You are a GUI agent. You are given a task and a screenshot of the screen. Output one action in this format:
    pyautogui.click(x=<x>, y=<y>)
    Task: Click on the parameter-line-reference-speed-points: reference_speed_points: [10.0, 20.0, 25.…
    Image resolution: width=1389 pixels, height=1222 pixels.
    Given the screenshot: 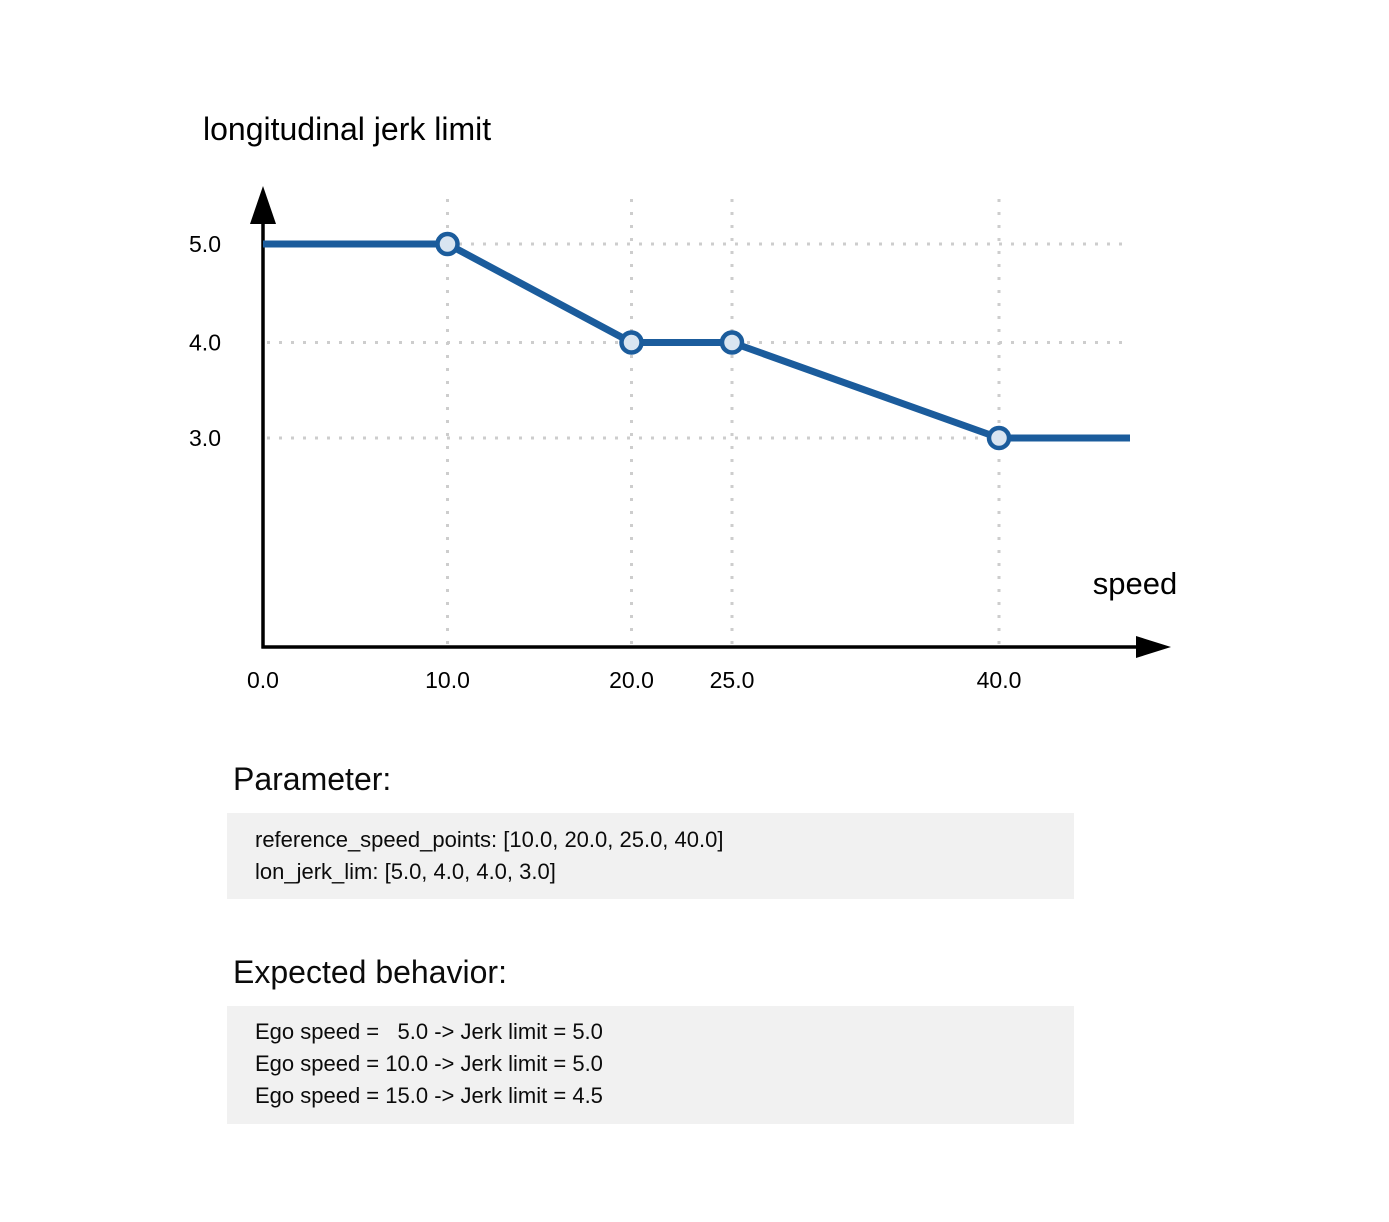 What is the action you would take?
    pyautogui.click(x=489, y=839)
    